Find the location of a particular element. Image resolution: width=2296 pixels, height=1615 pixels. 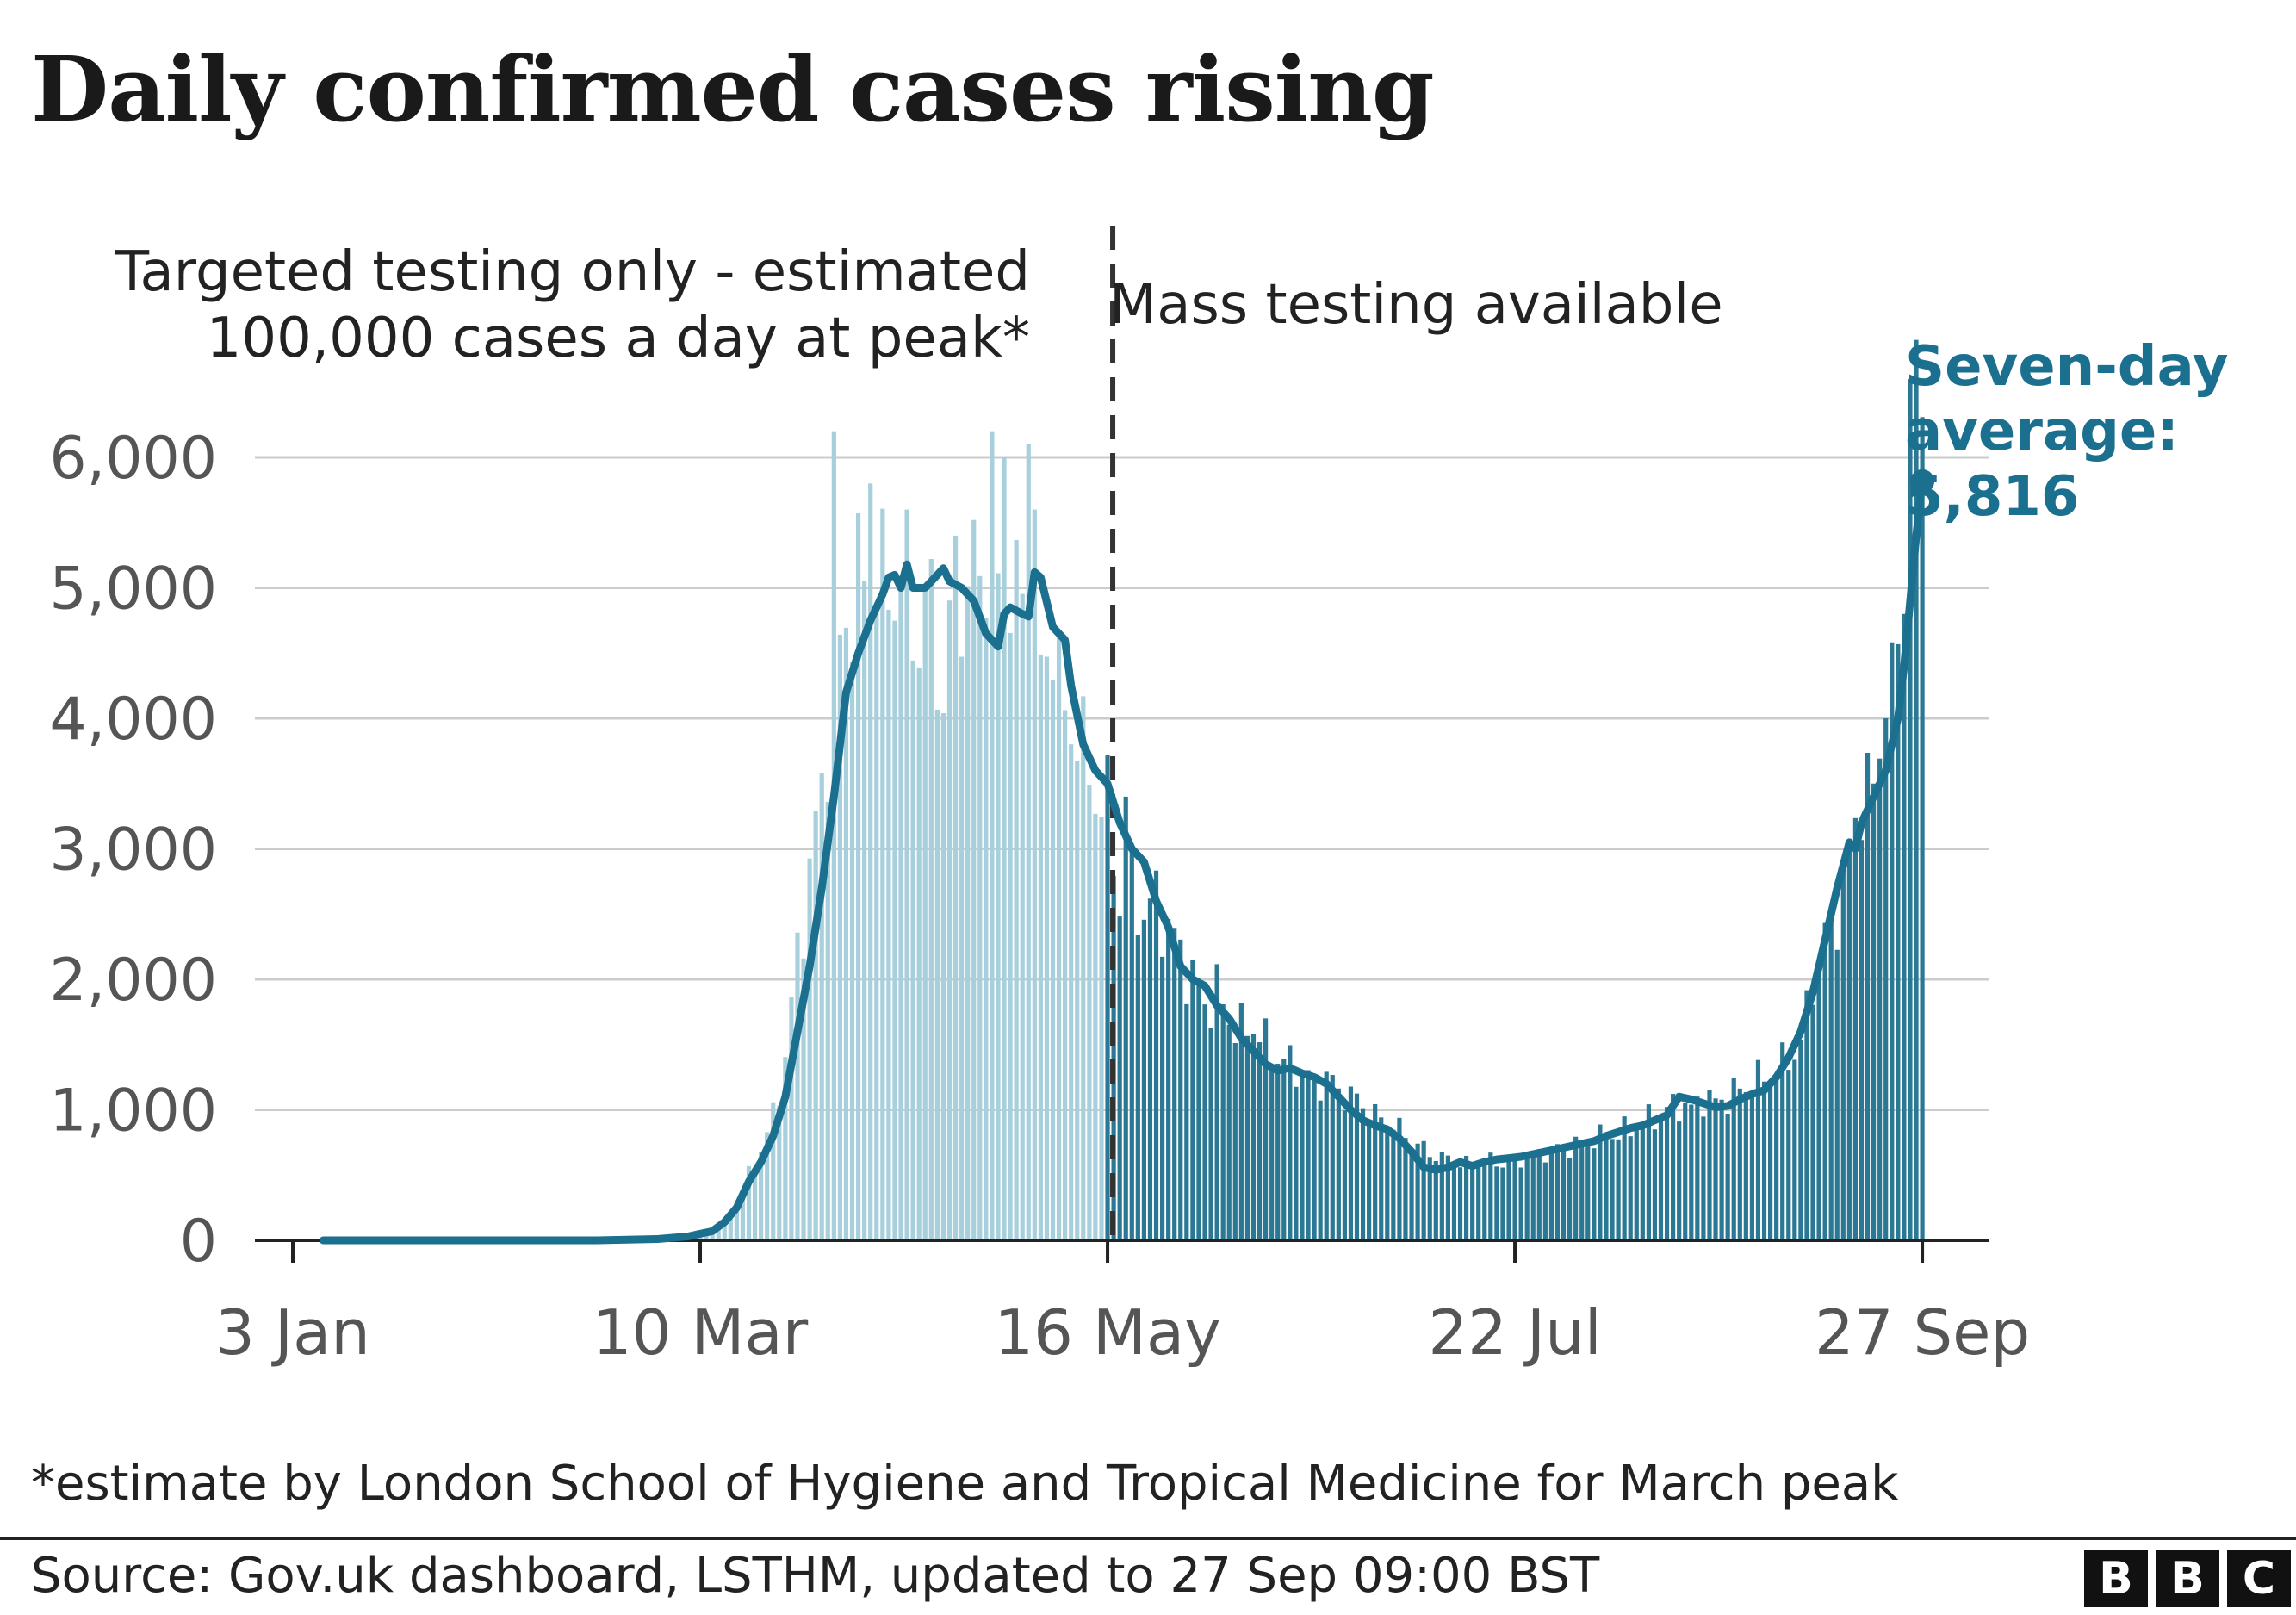

x-tick-label: 27 Sep is located at coordinates (1922, 1332).